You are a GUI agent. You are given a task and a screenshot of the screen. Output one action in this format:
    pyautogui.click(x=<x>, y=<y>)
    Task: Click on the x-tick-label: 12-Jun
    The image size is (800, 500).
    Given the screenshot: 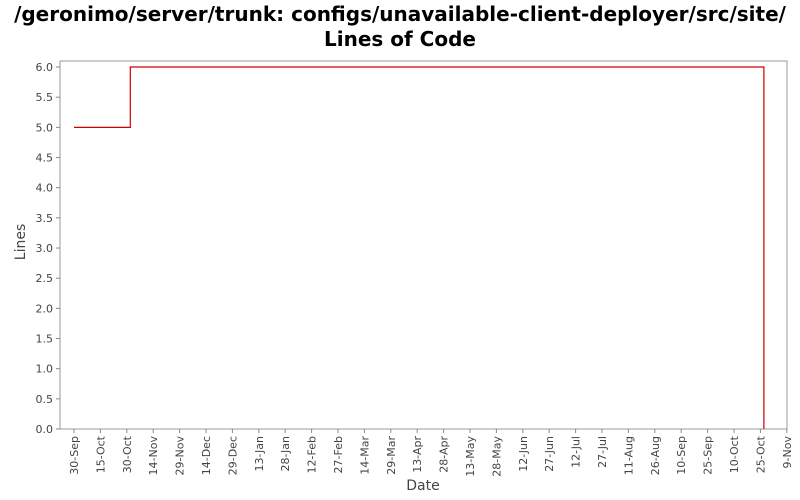 What is the action you would take?
    pyautogui.click(x=523, y=454)
    